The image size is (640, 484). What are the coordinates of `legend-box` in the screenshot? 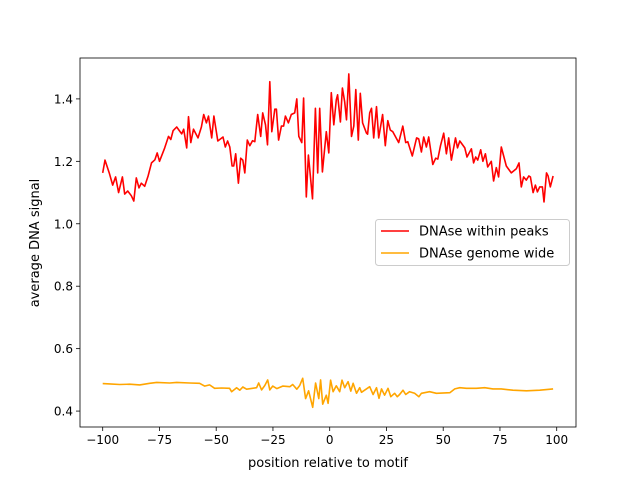 It's located at (472, 242).